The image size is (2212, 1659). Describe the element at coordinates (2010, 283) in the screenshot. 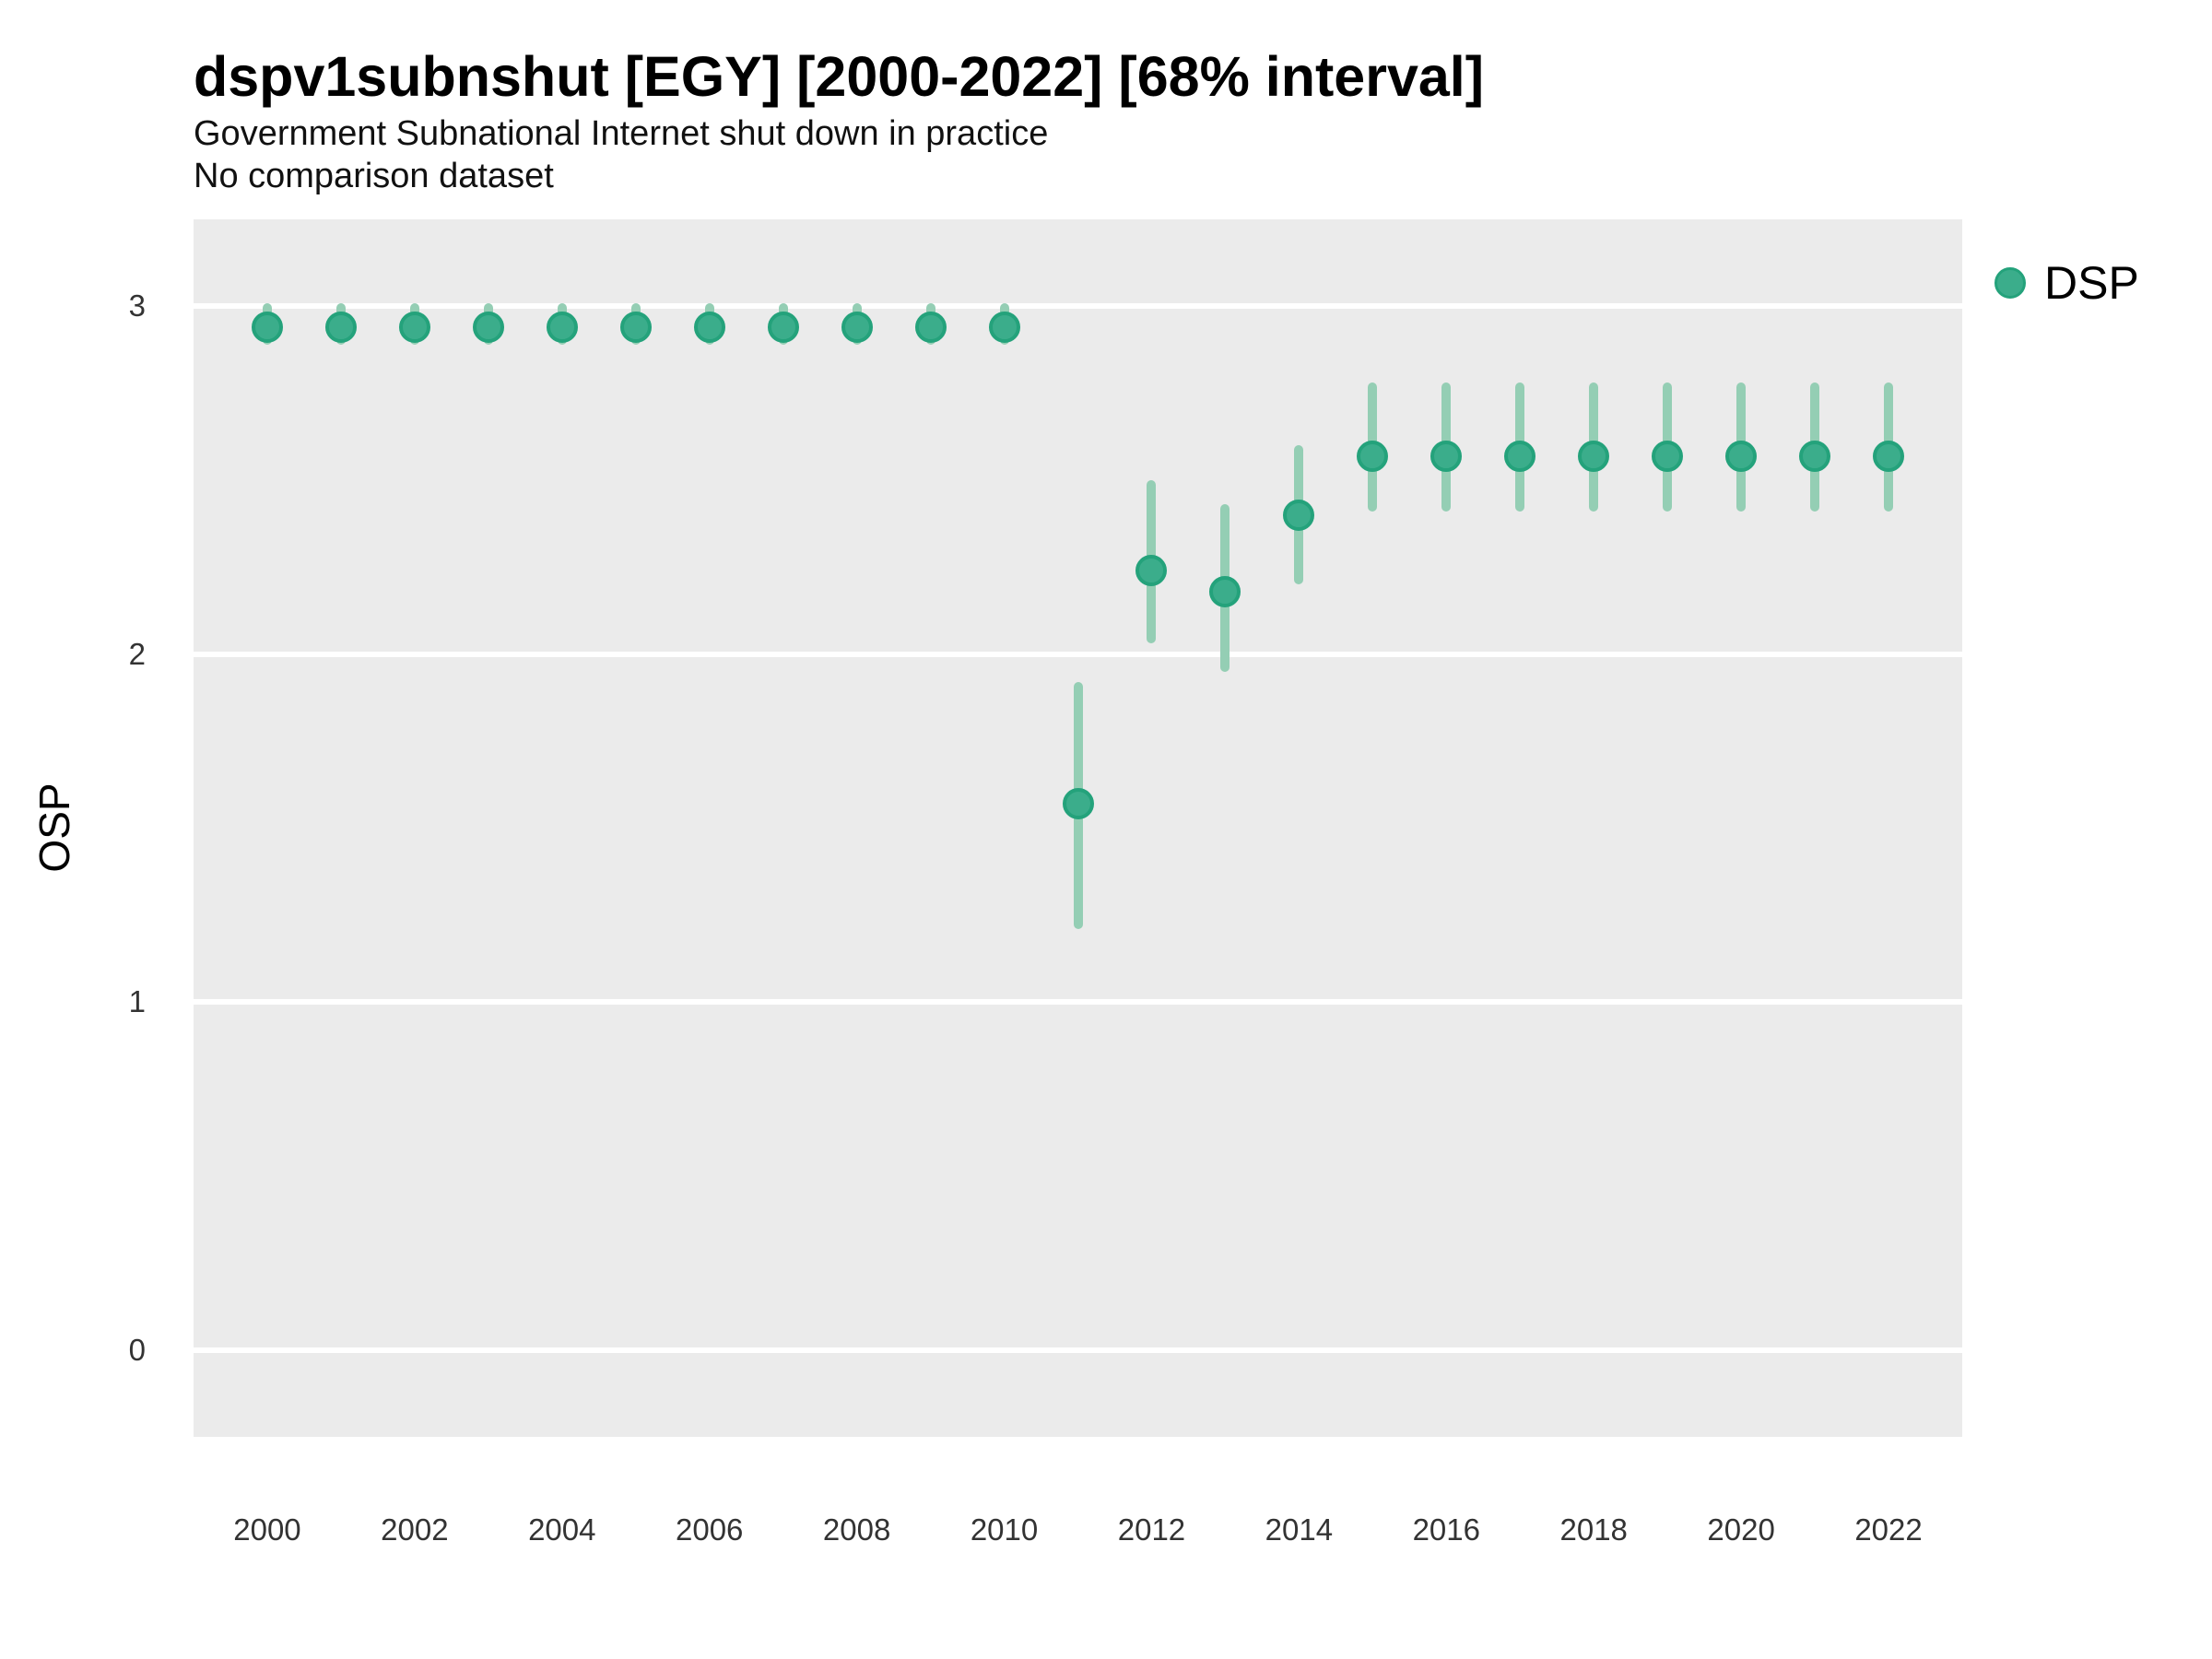

I see `legend-dsp-marker-icon` at that location.